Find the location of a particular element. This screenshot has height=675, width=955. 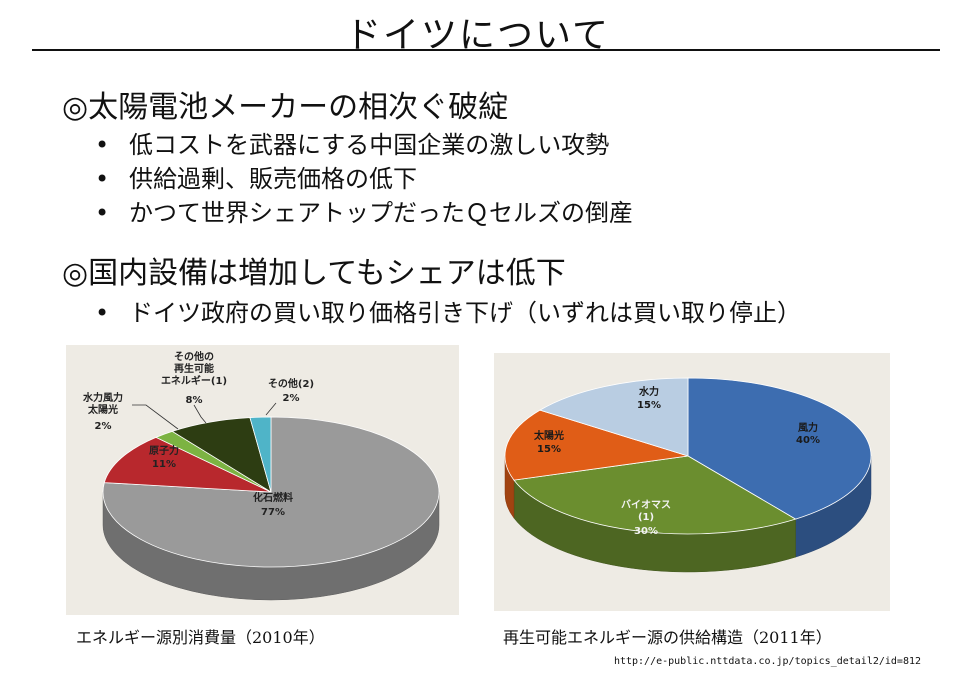

section-heading-1: ◎太陽電池メーカーの相次ぐ破綻 is located at coordinates (285, 107).